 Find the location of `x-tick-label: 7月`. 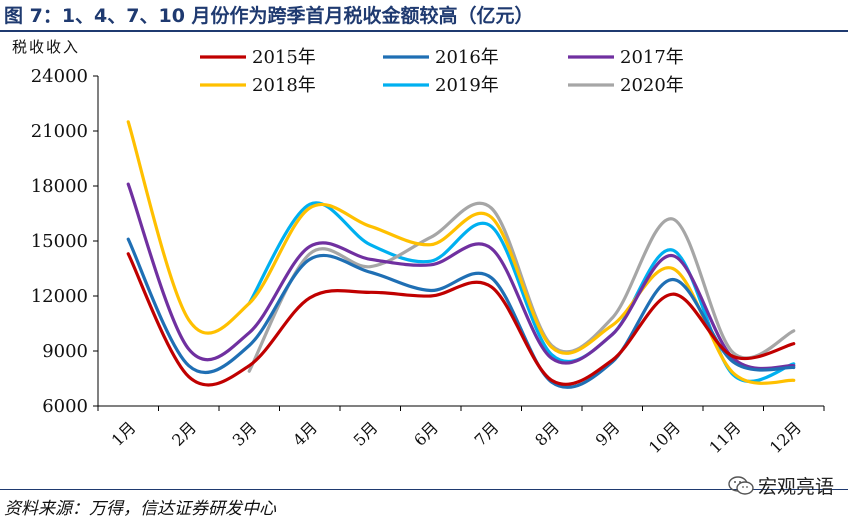

x-tick-label: 7月 is located at coordinates (487, 434).